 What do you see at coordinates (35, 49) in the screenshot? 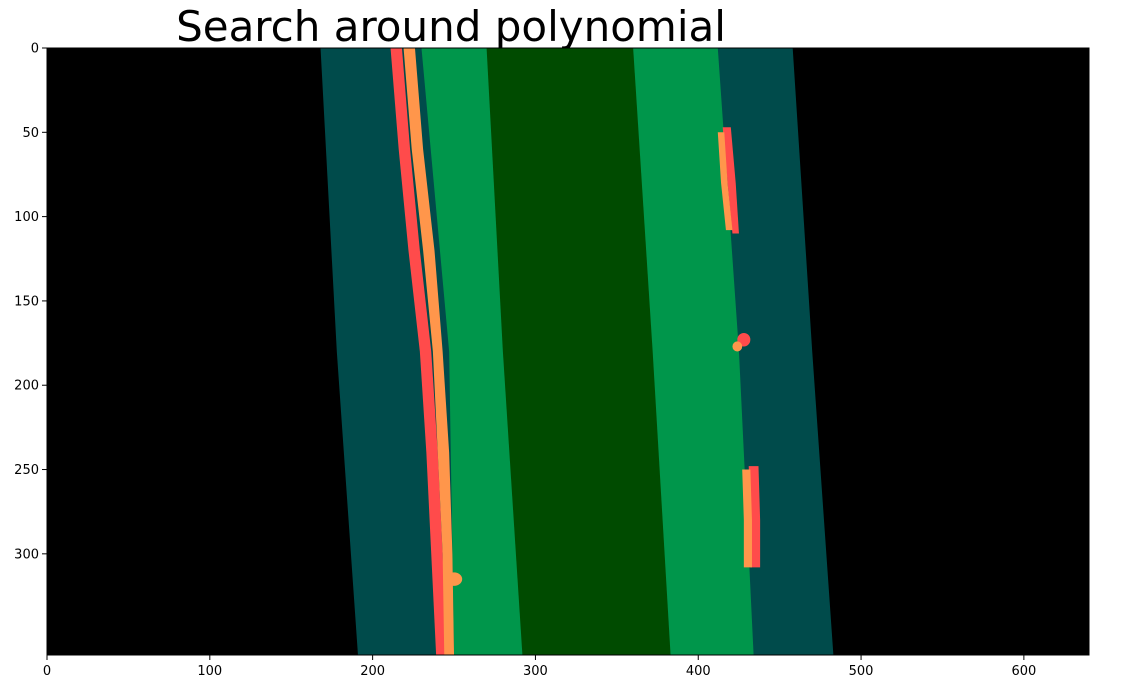
I see `y-tick-label-0: 0` at bounding box center [35, 49].